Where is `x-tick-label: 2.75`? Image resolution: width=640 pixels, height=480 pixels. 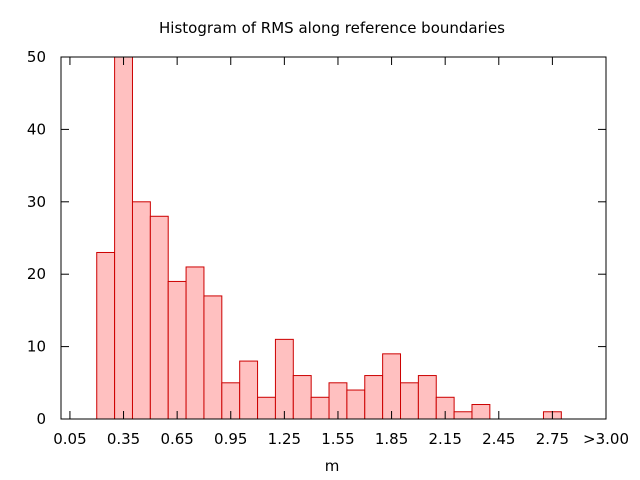
x-tick-label: 2.75 is located at coordinates (552, 439).